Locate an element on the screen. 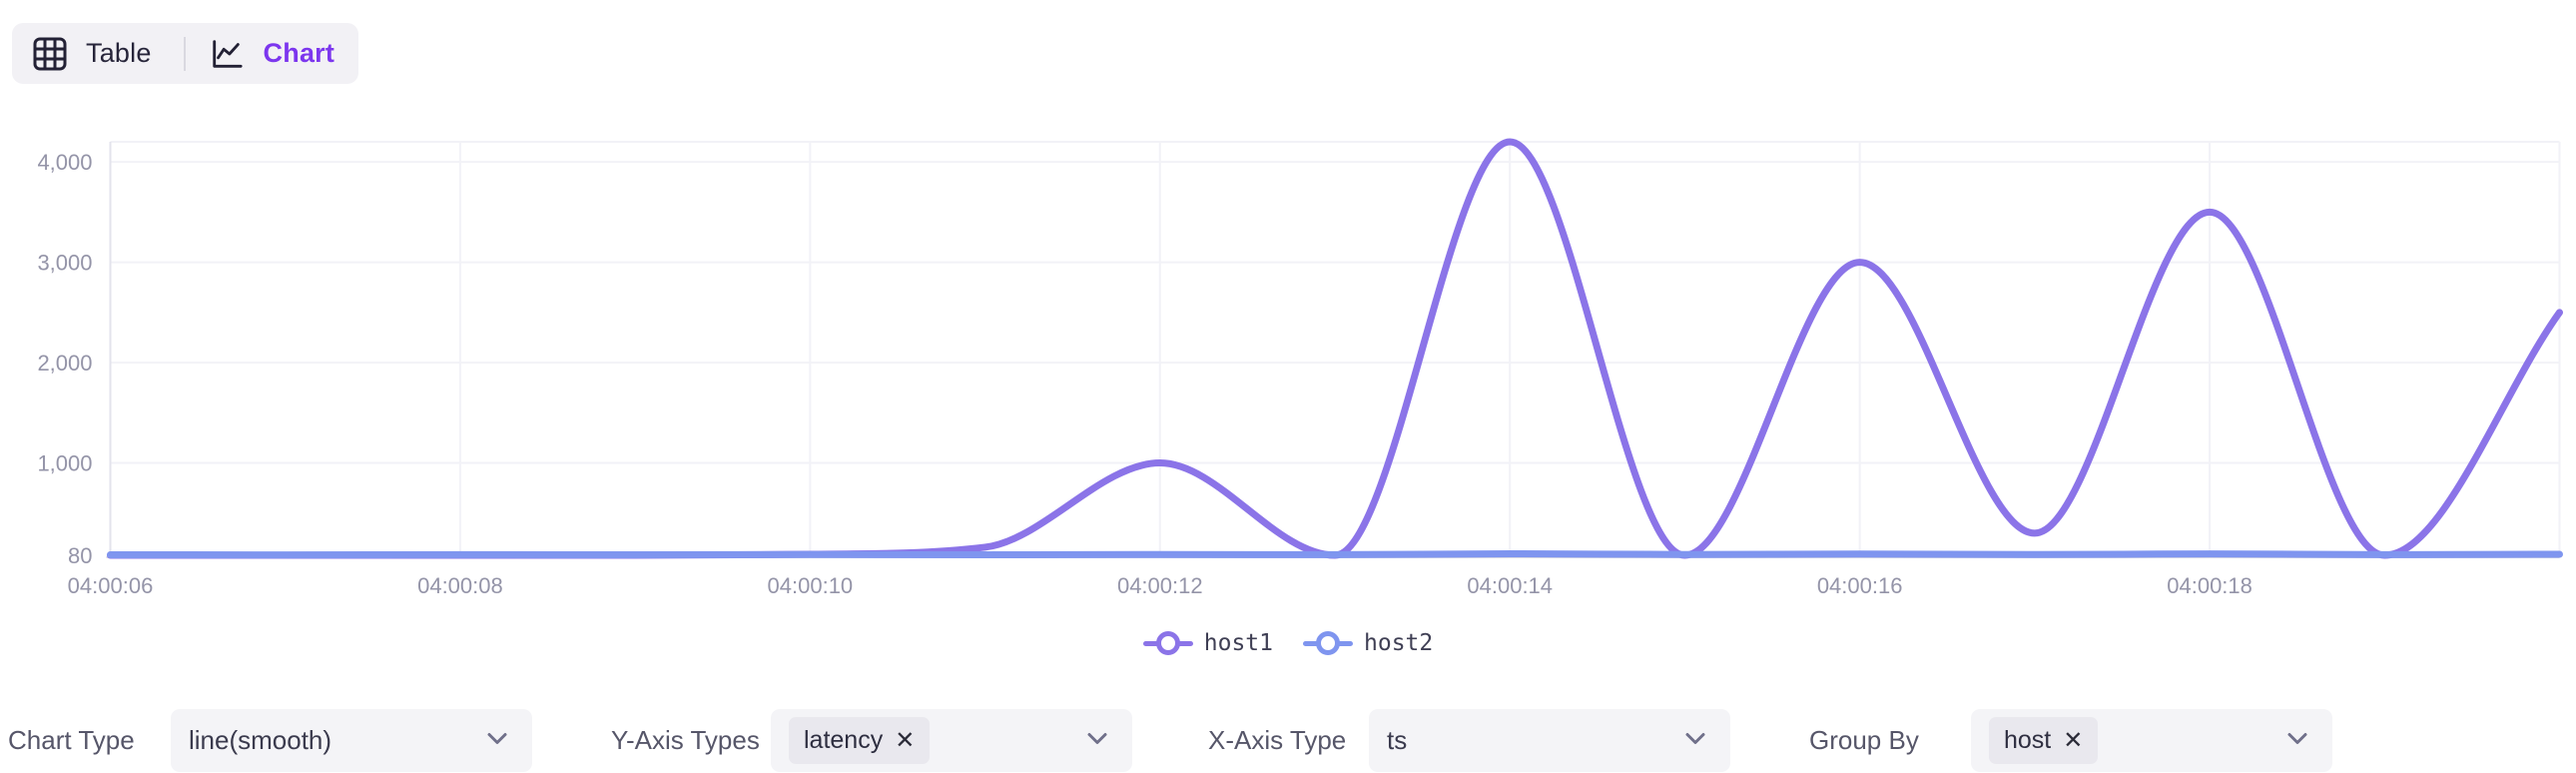  x-axis-type-value: ts is located at coordinates (1397, 740).